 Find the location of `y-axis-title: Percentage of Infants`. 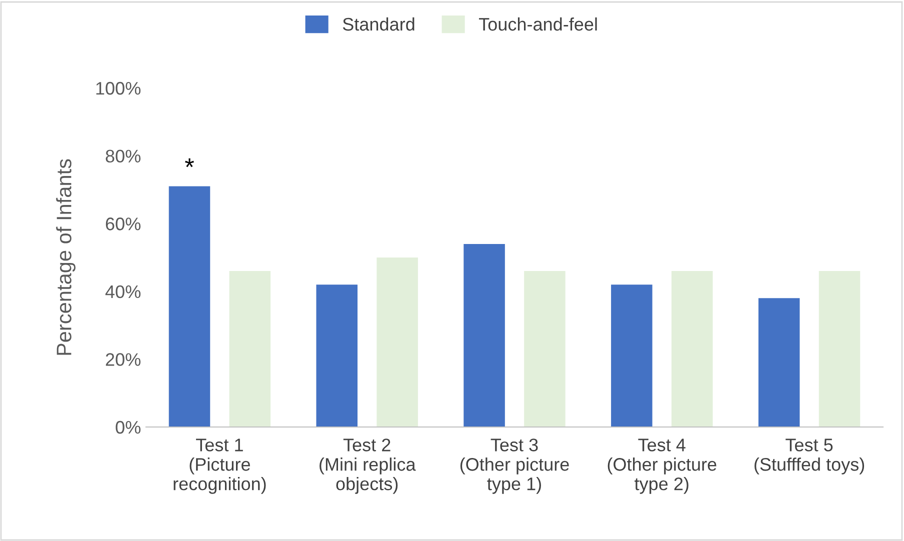

y-axis-title: Percentage of Infants is located at coordinates (66, 257).